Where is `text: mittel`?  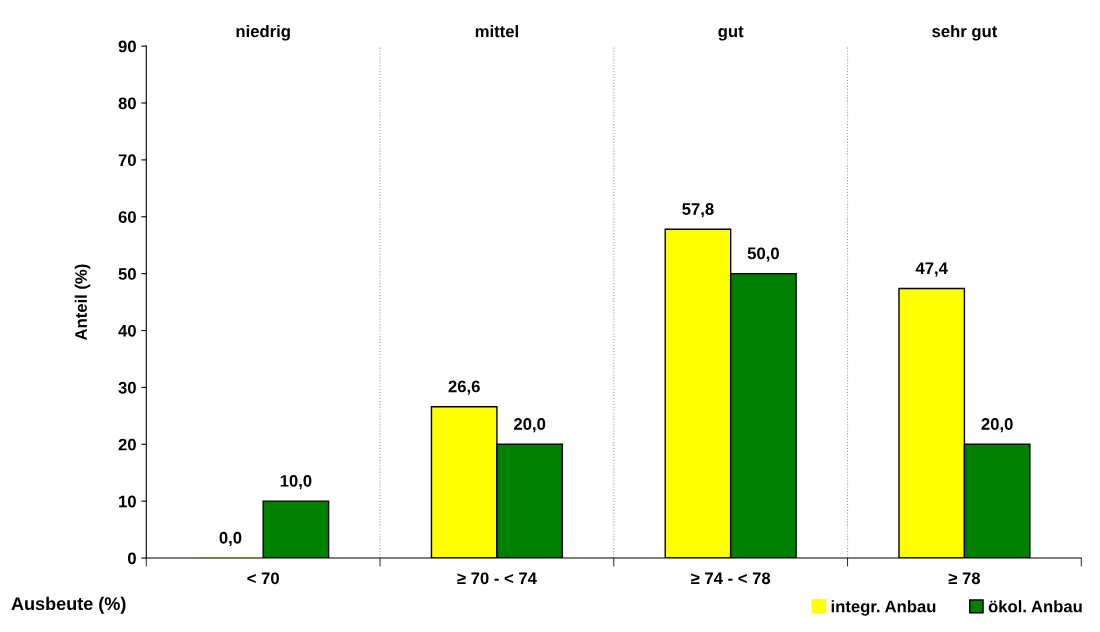
text: mittel is located at coordinates (496, 31).